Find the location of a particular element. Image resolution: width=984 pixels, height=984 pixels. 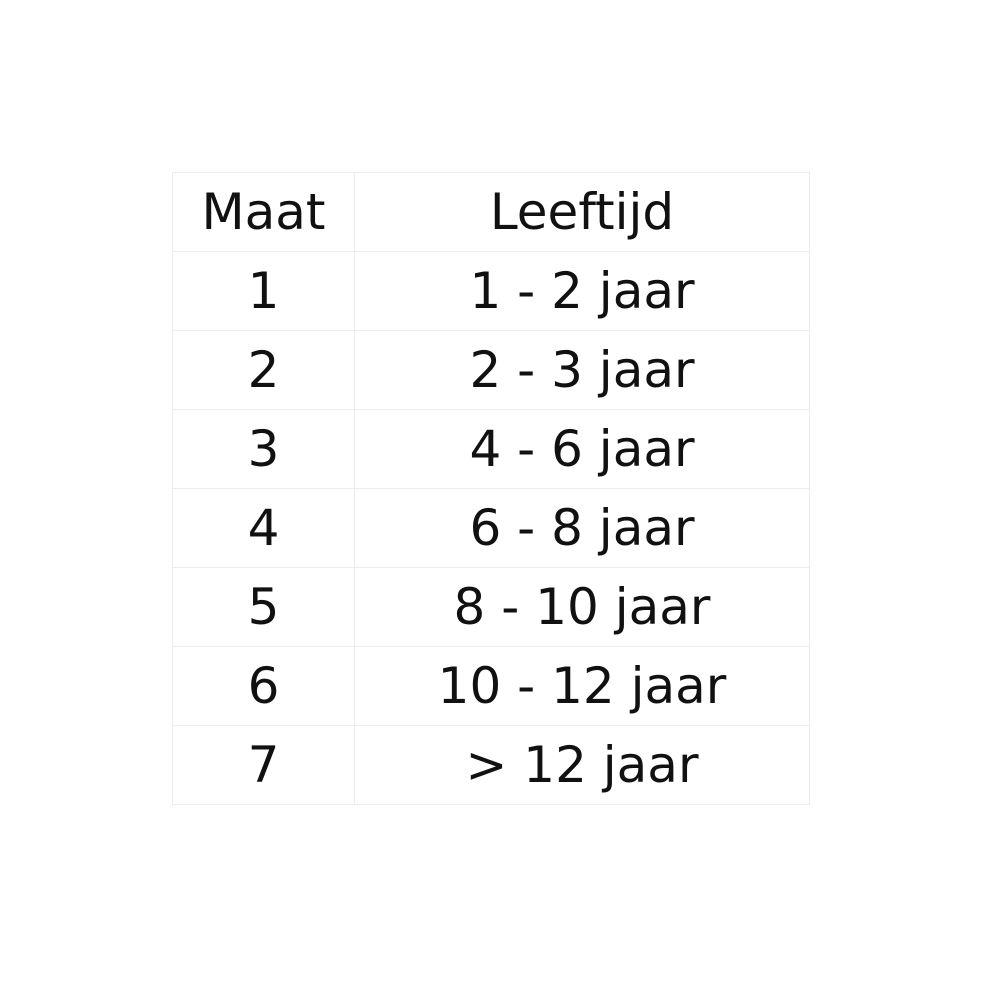

size-cell: 7 is located at coordinates (263, 765).